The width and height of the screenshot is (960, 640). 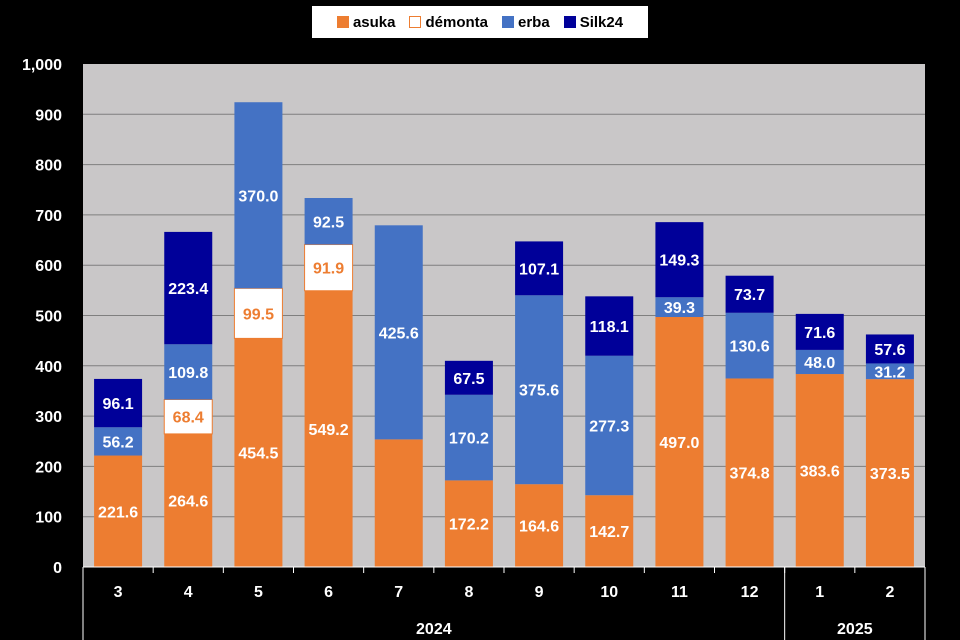 I want to click on y-tick-label: 300, so click(x=48, y=417).